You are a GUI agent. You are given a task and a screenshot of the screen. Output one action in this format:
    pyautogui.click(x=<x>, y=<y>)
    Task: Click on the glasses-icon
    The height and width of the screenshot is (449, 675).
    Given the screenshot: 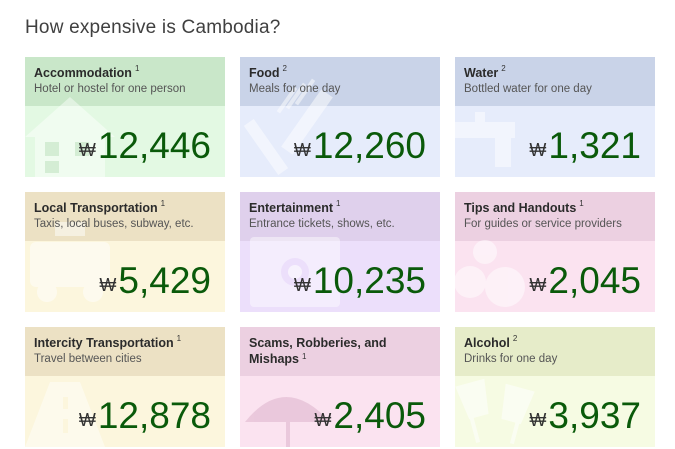 What is the action you would take?
    pyautogui.click(x=495, y=411)
    